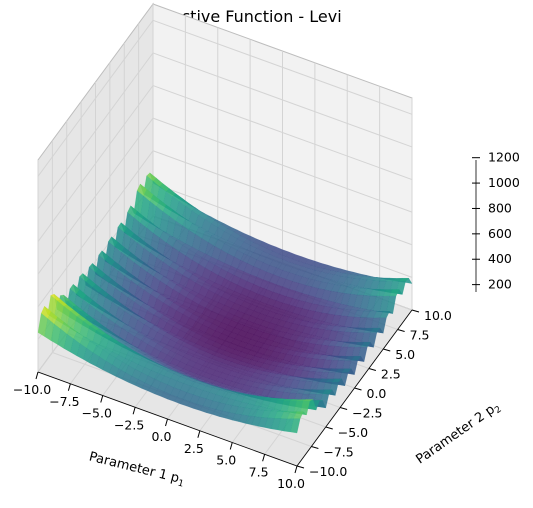 The height and width of the screenshot is (508, 533). What do you see at coordinates (504, 182) in the screenshot?
I see `z-tick-label: 1000` at bounding box center [504, 182].